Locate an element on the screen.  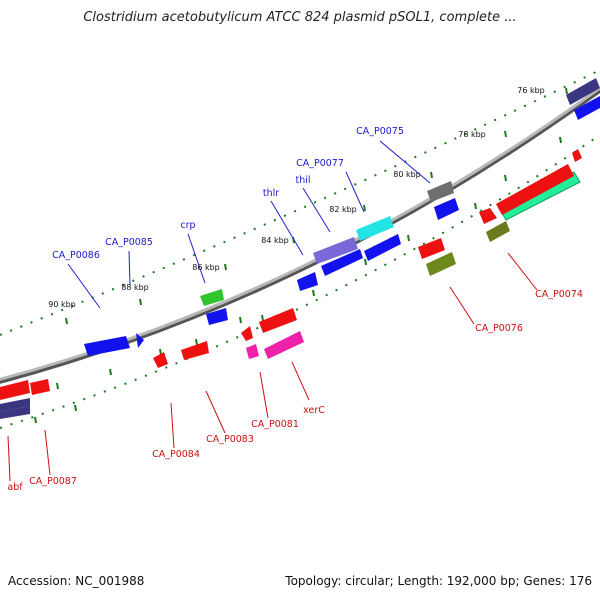
reverse-gene-label: CA_P0084 is located at coordinates (176, 454).